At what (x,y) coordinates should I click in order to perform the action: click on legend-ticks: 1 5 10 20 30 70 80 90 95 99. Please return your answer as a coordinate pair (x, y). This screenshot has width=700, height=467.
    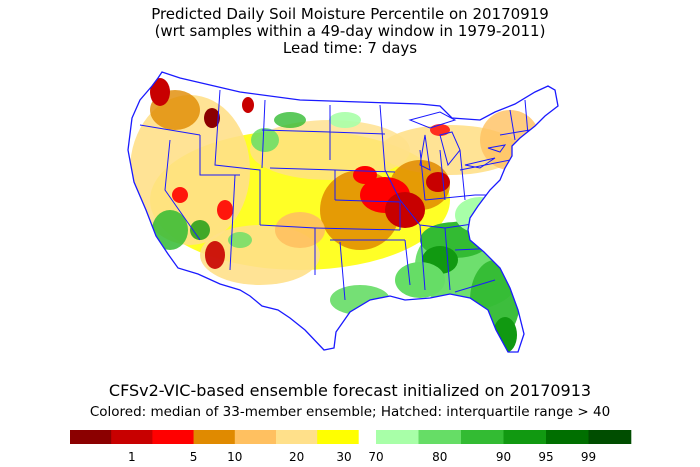
    Looking at the image, I should click on (362, 457).